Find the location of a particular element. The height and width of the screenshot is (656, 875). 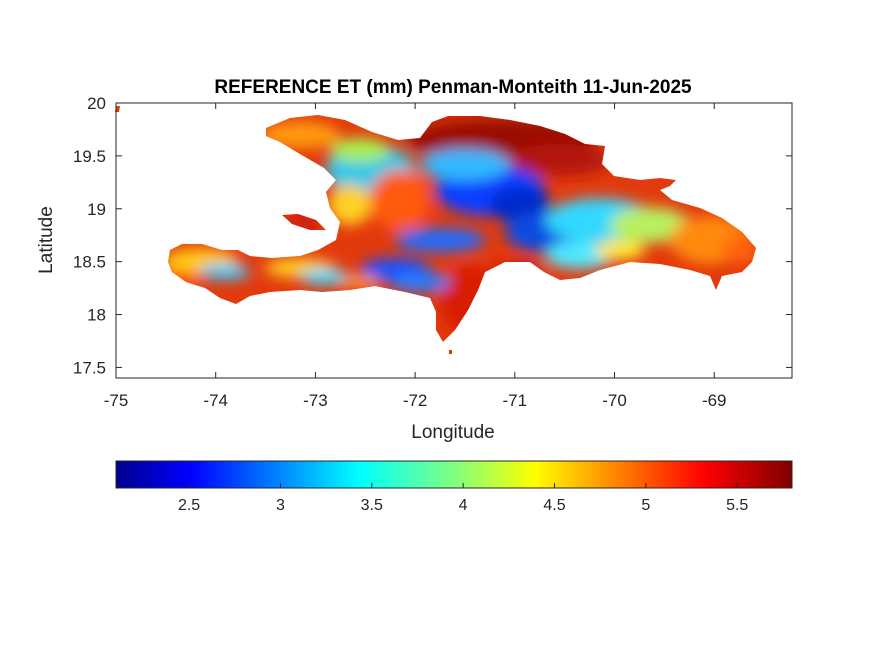

colorbar-tick-label: 3.5 is located at coordinates (372, 505).